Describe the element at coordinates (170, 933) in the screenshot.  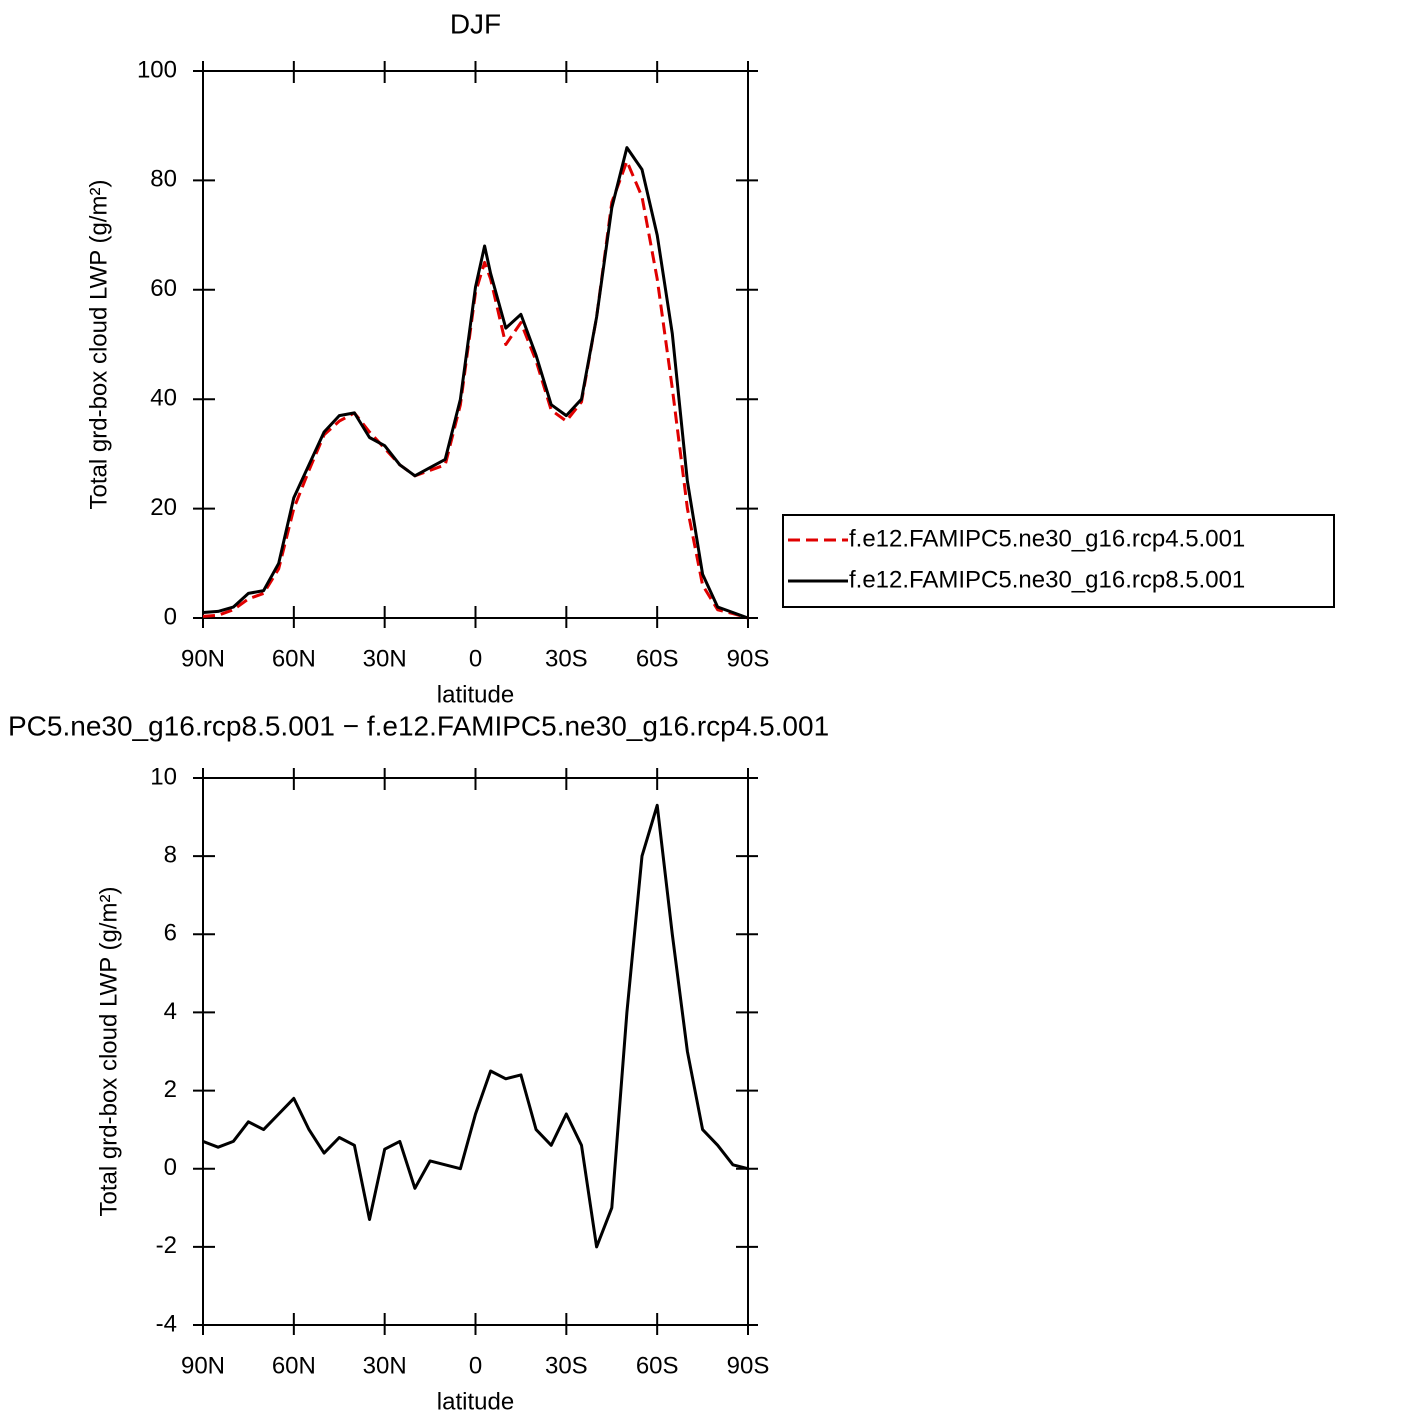
I see `y-tick-label: 6` at that location.